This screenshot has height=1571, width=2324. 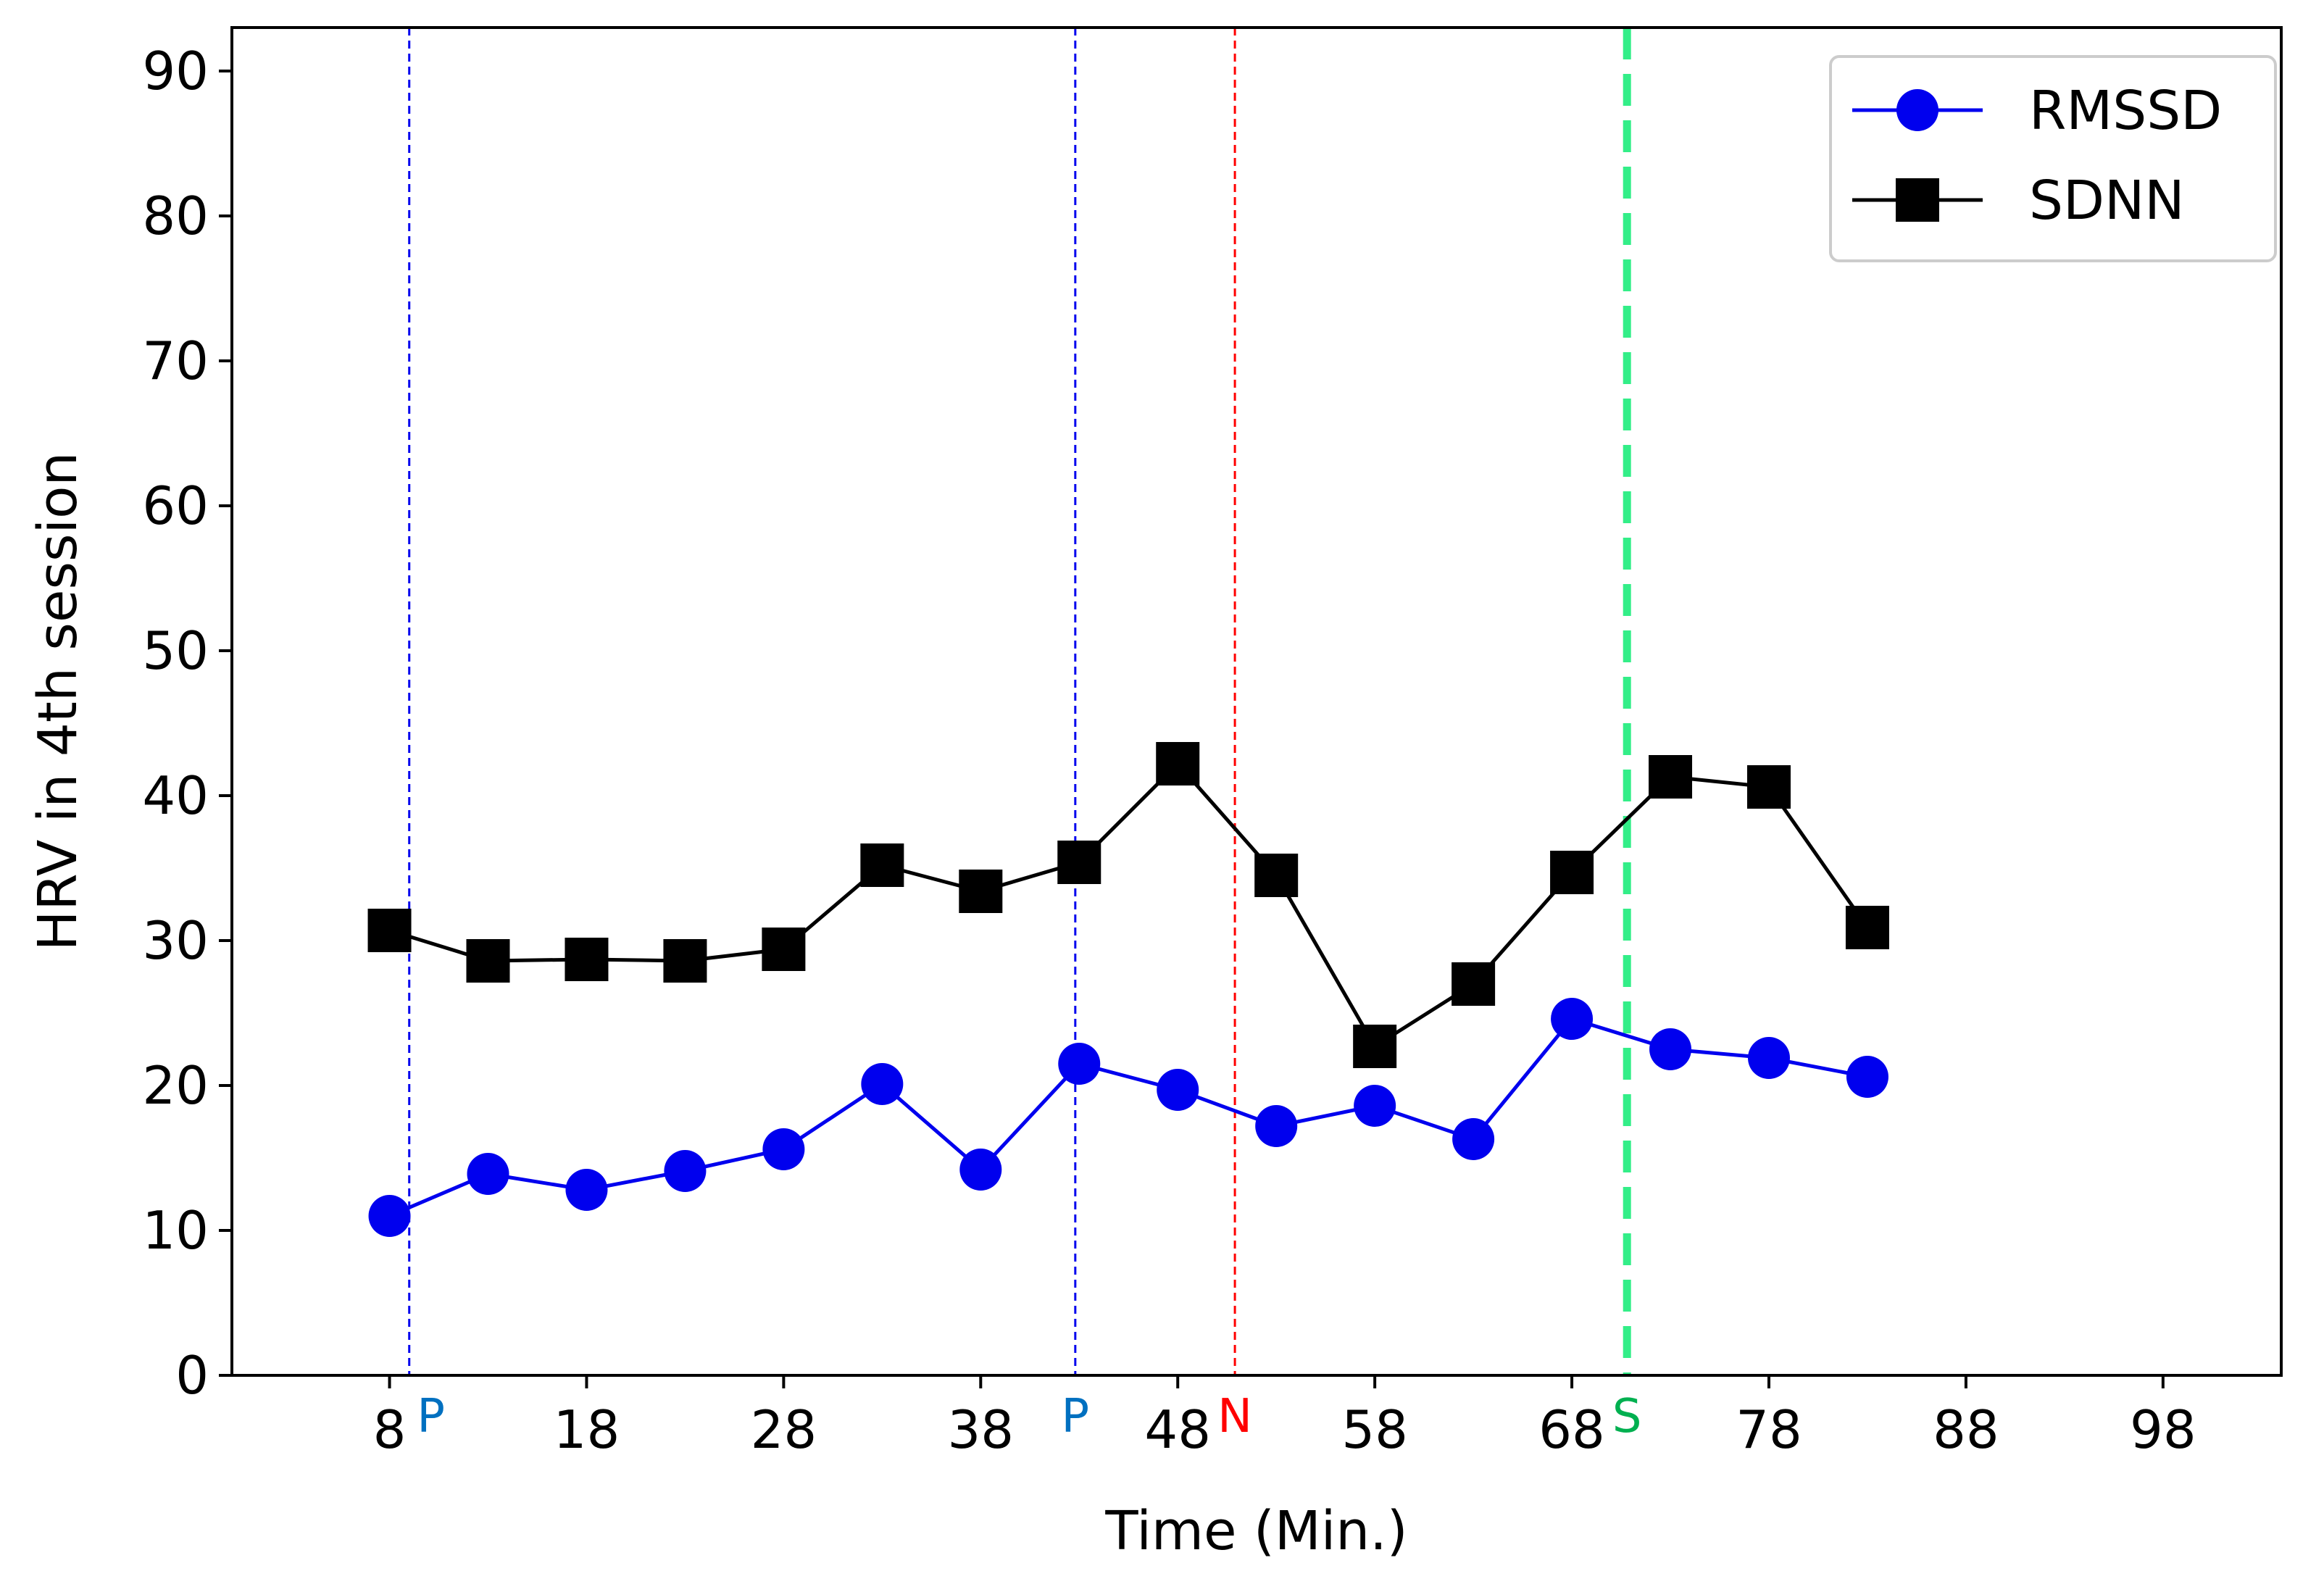 I want to click on x-tick-label: 48, so click(x=1177, y=1429).